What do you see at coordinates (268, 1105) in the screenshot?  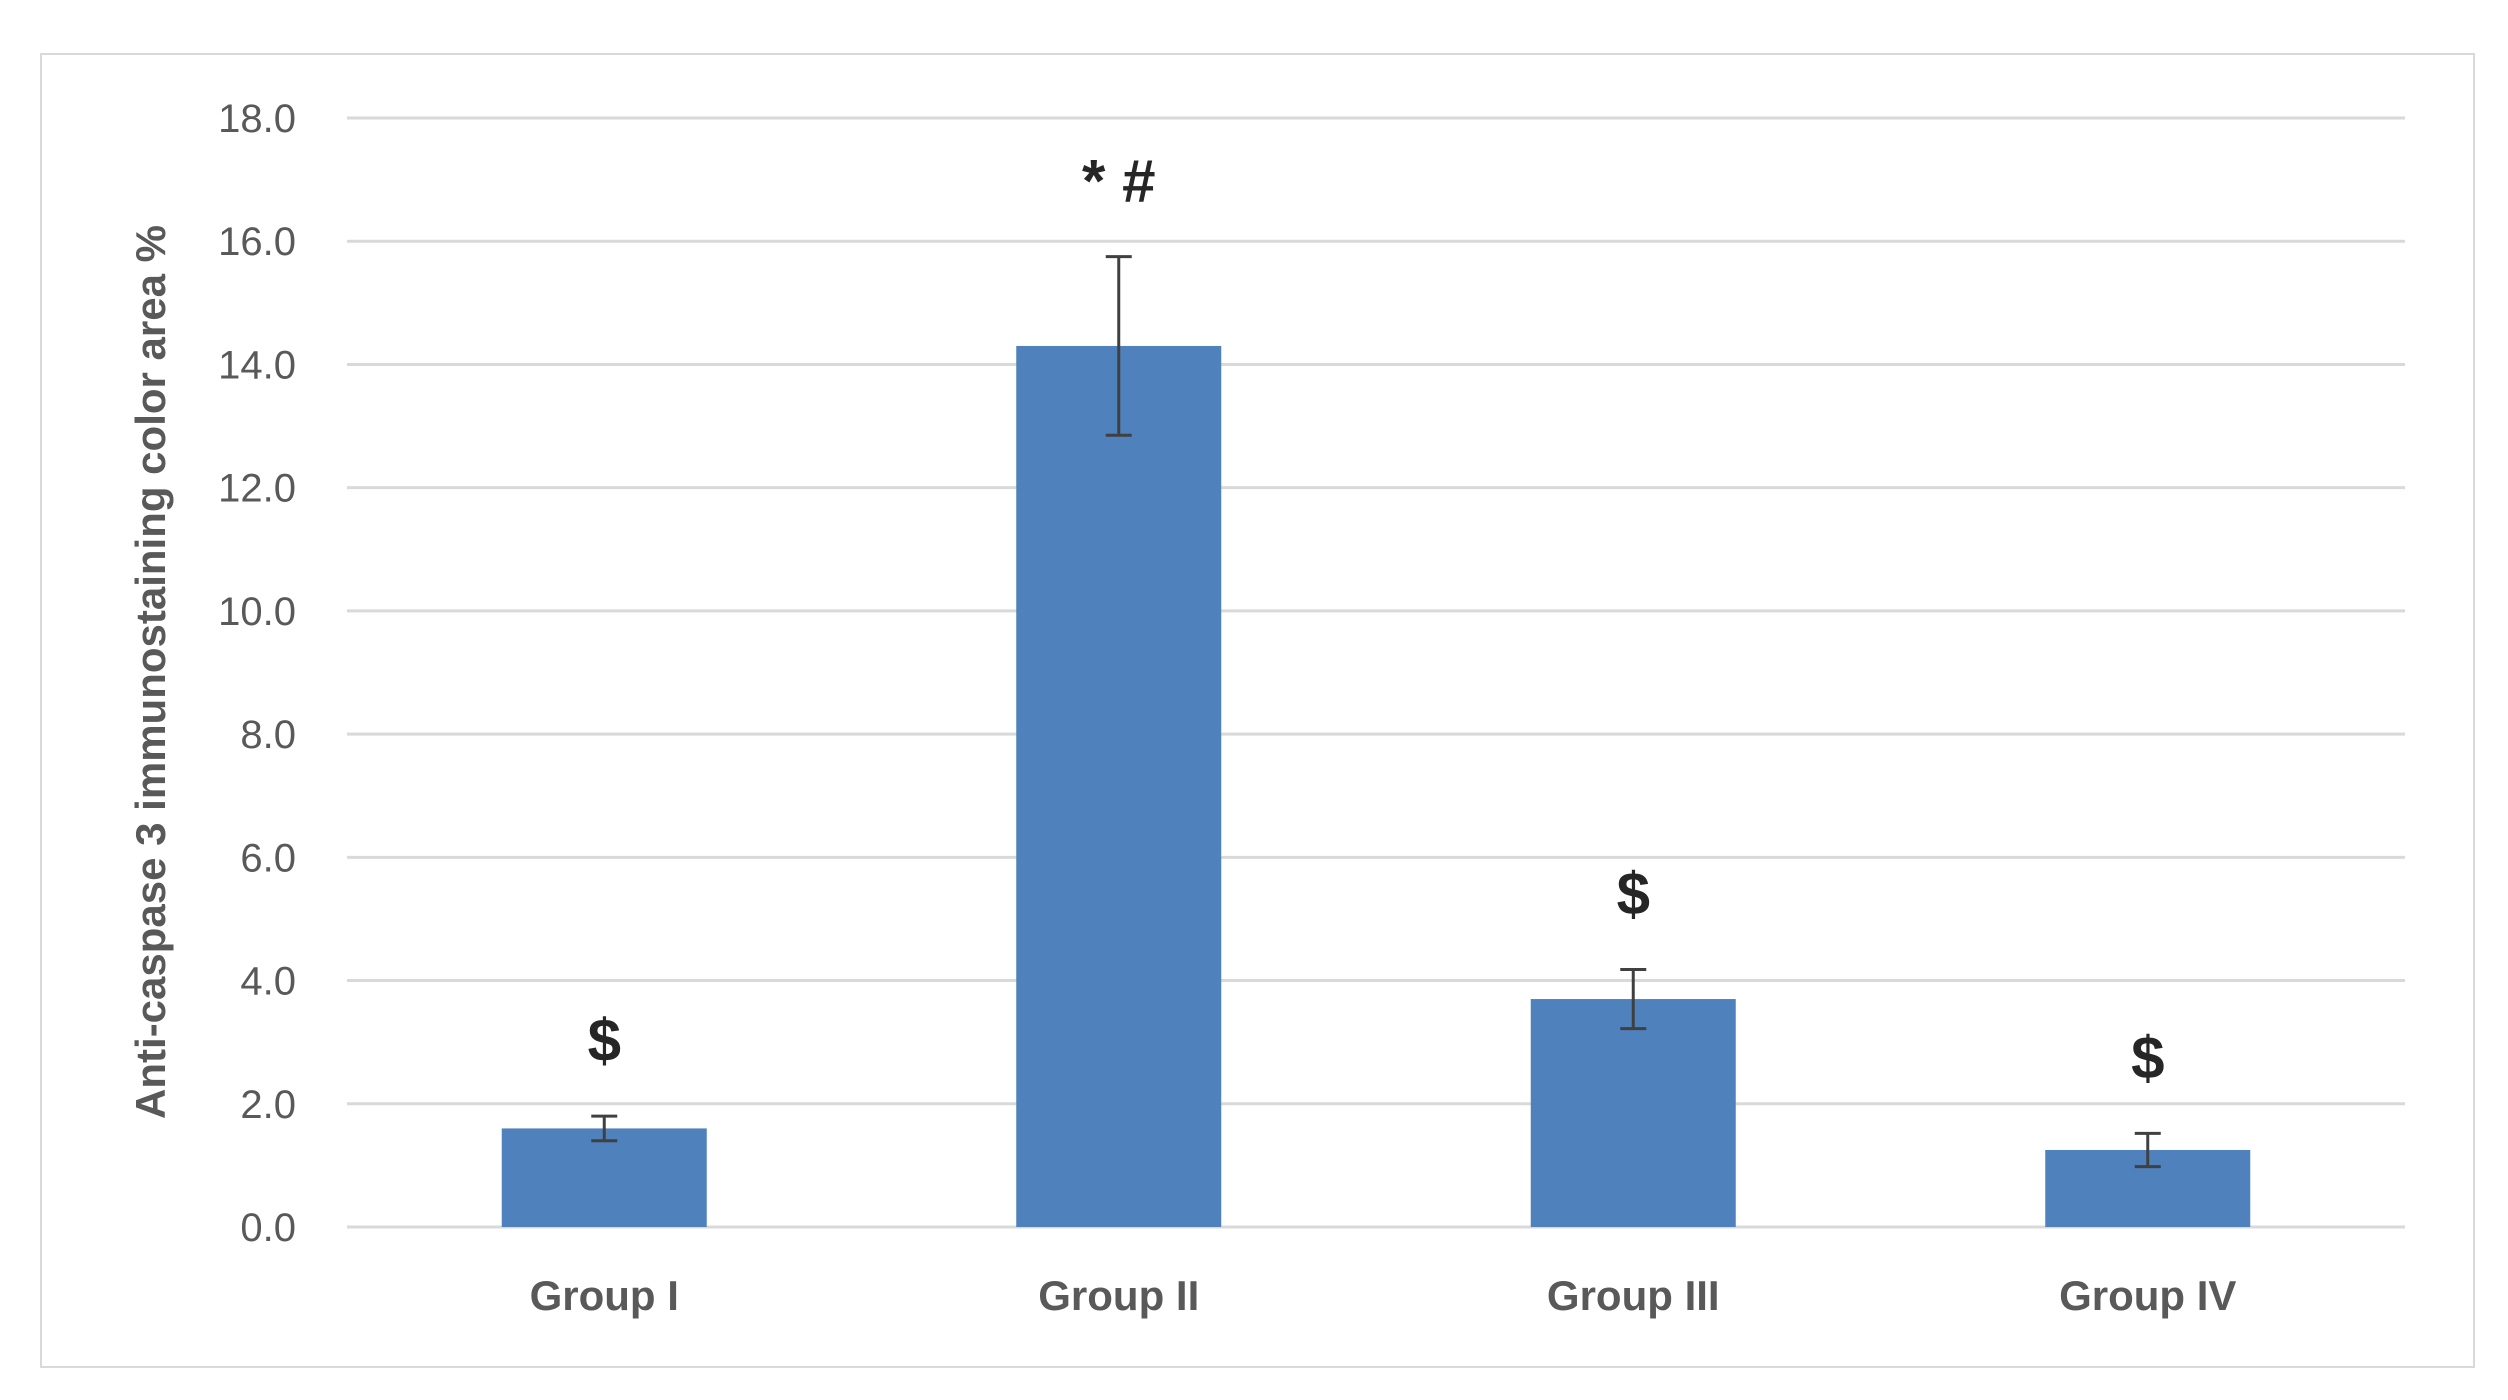 I see `y-tick-label: 2.0` at bounding box center [268, 1105].